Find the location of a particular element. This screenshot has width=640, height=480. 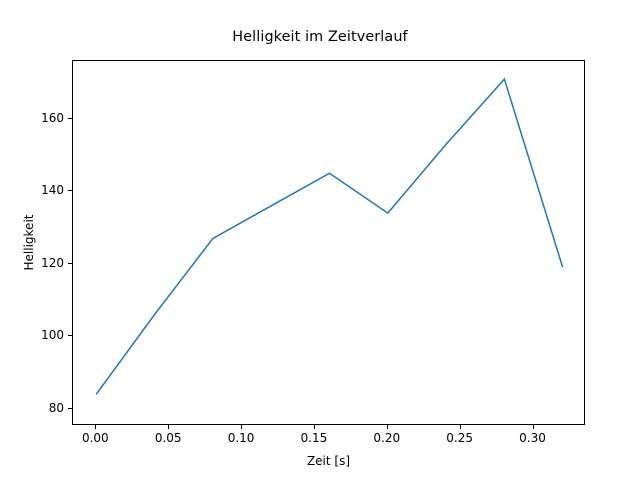

x-axis-tick-label: 0.05 is located at coordinates (168, 438).